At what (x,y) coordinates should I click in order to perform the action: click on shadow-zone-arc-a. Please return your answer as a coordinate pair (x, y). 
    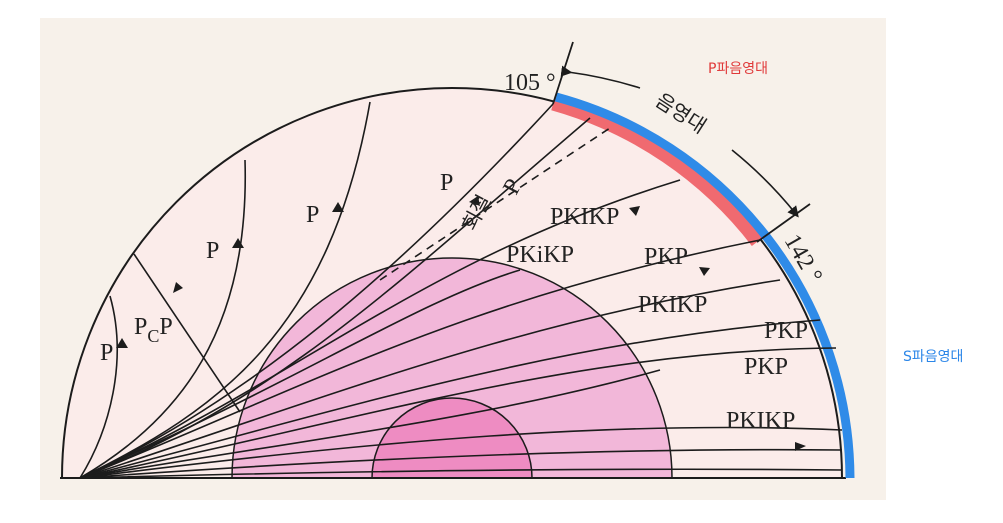
    Looking at the image, I should click on (600, 77).